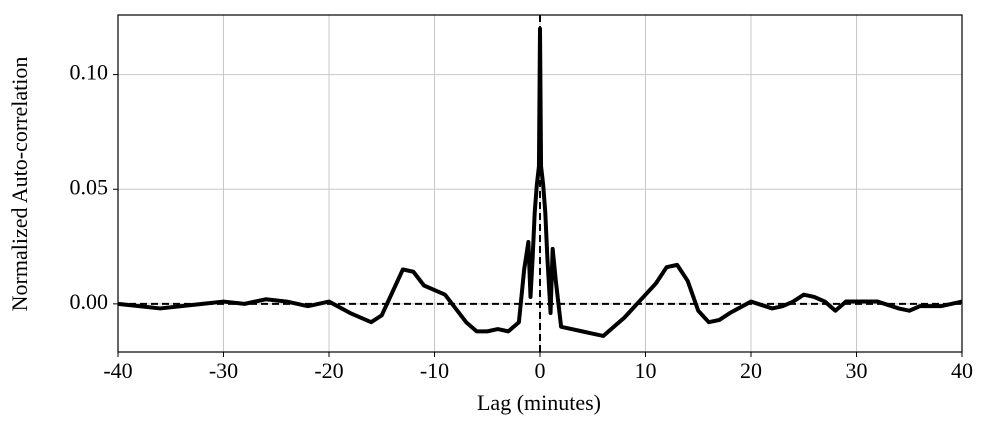 This screenshot has width=985, height=436. I want to click on y-tick-label: 0.10, so click(89, 72).